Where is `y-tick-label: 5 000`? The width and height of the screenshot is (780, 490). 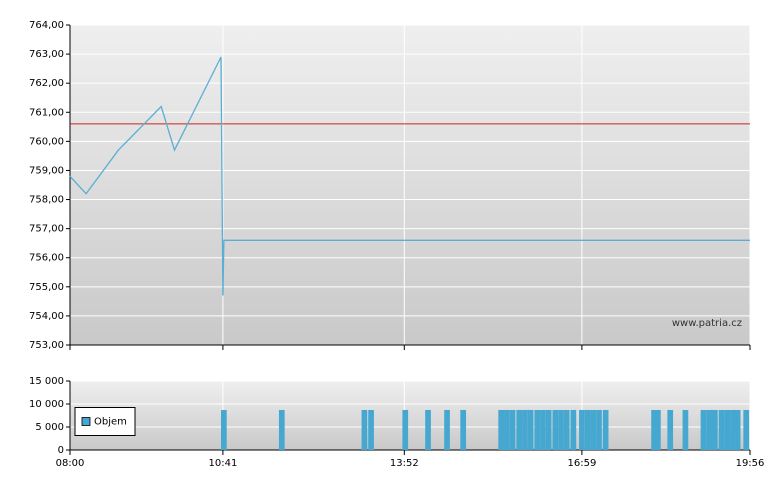 y-tick-label: 5 000 is located at coordinates (49, 427).